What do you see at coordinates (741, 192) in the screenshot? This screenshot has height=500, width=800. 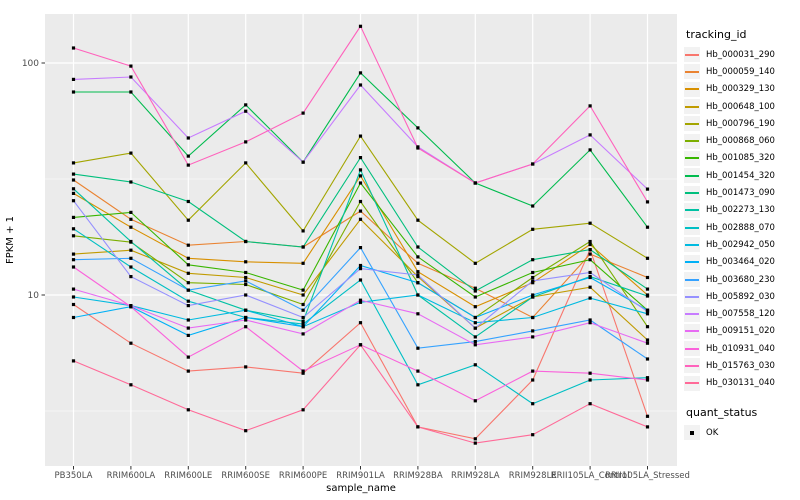 I see `legend-item-Hb_001473_090: Hb_001473_090` at bounding box center [741, 192].